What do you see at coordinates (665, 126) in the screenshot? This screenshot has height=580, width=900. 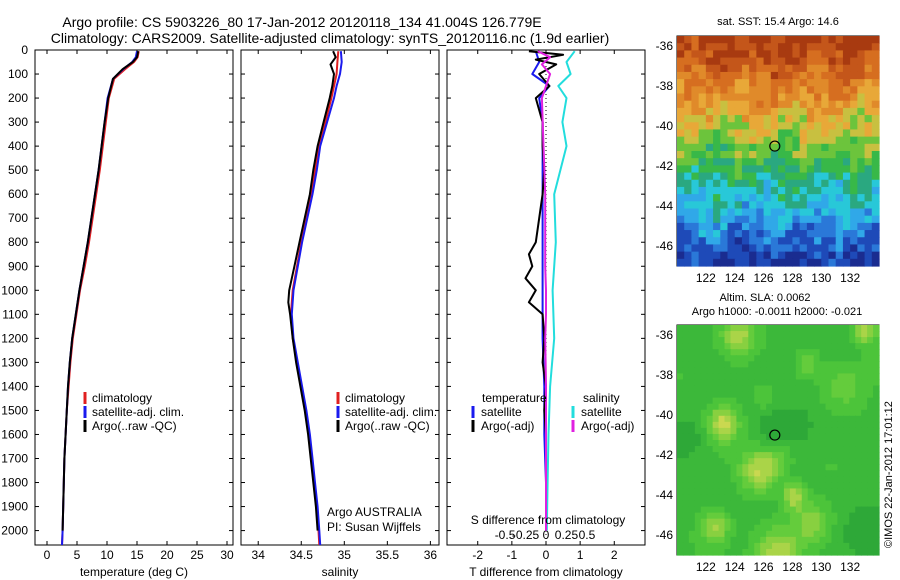 I see `map-lat-label: -40` at bounding box center [665, 126].